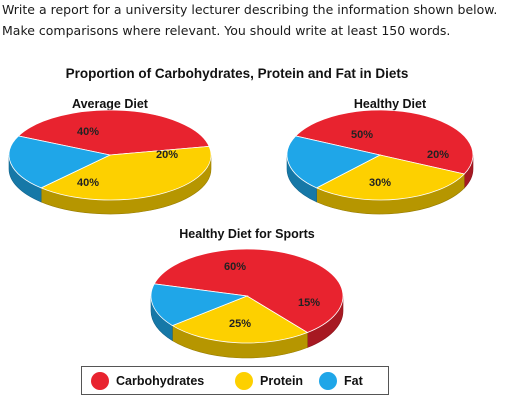  Describe the element at coordinates (362, 135) in the screenshot. I see `carbohydrates-data-label: 50%` at that location.